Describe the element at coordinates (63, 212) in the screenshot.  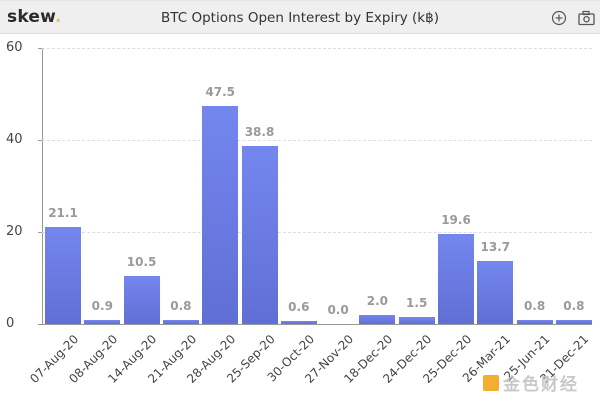
I see `bar-value-label: 21.1` at that location.